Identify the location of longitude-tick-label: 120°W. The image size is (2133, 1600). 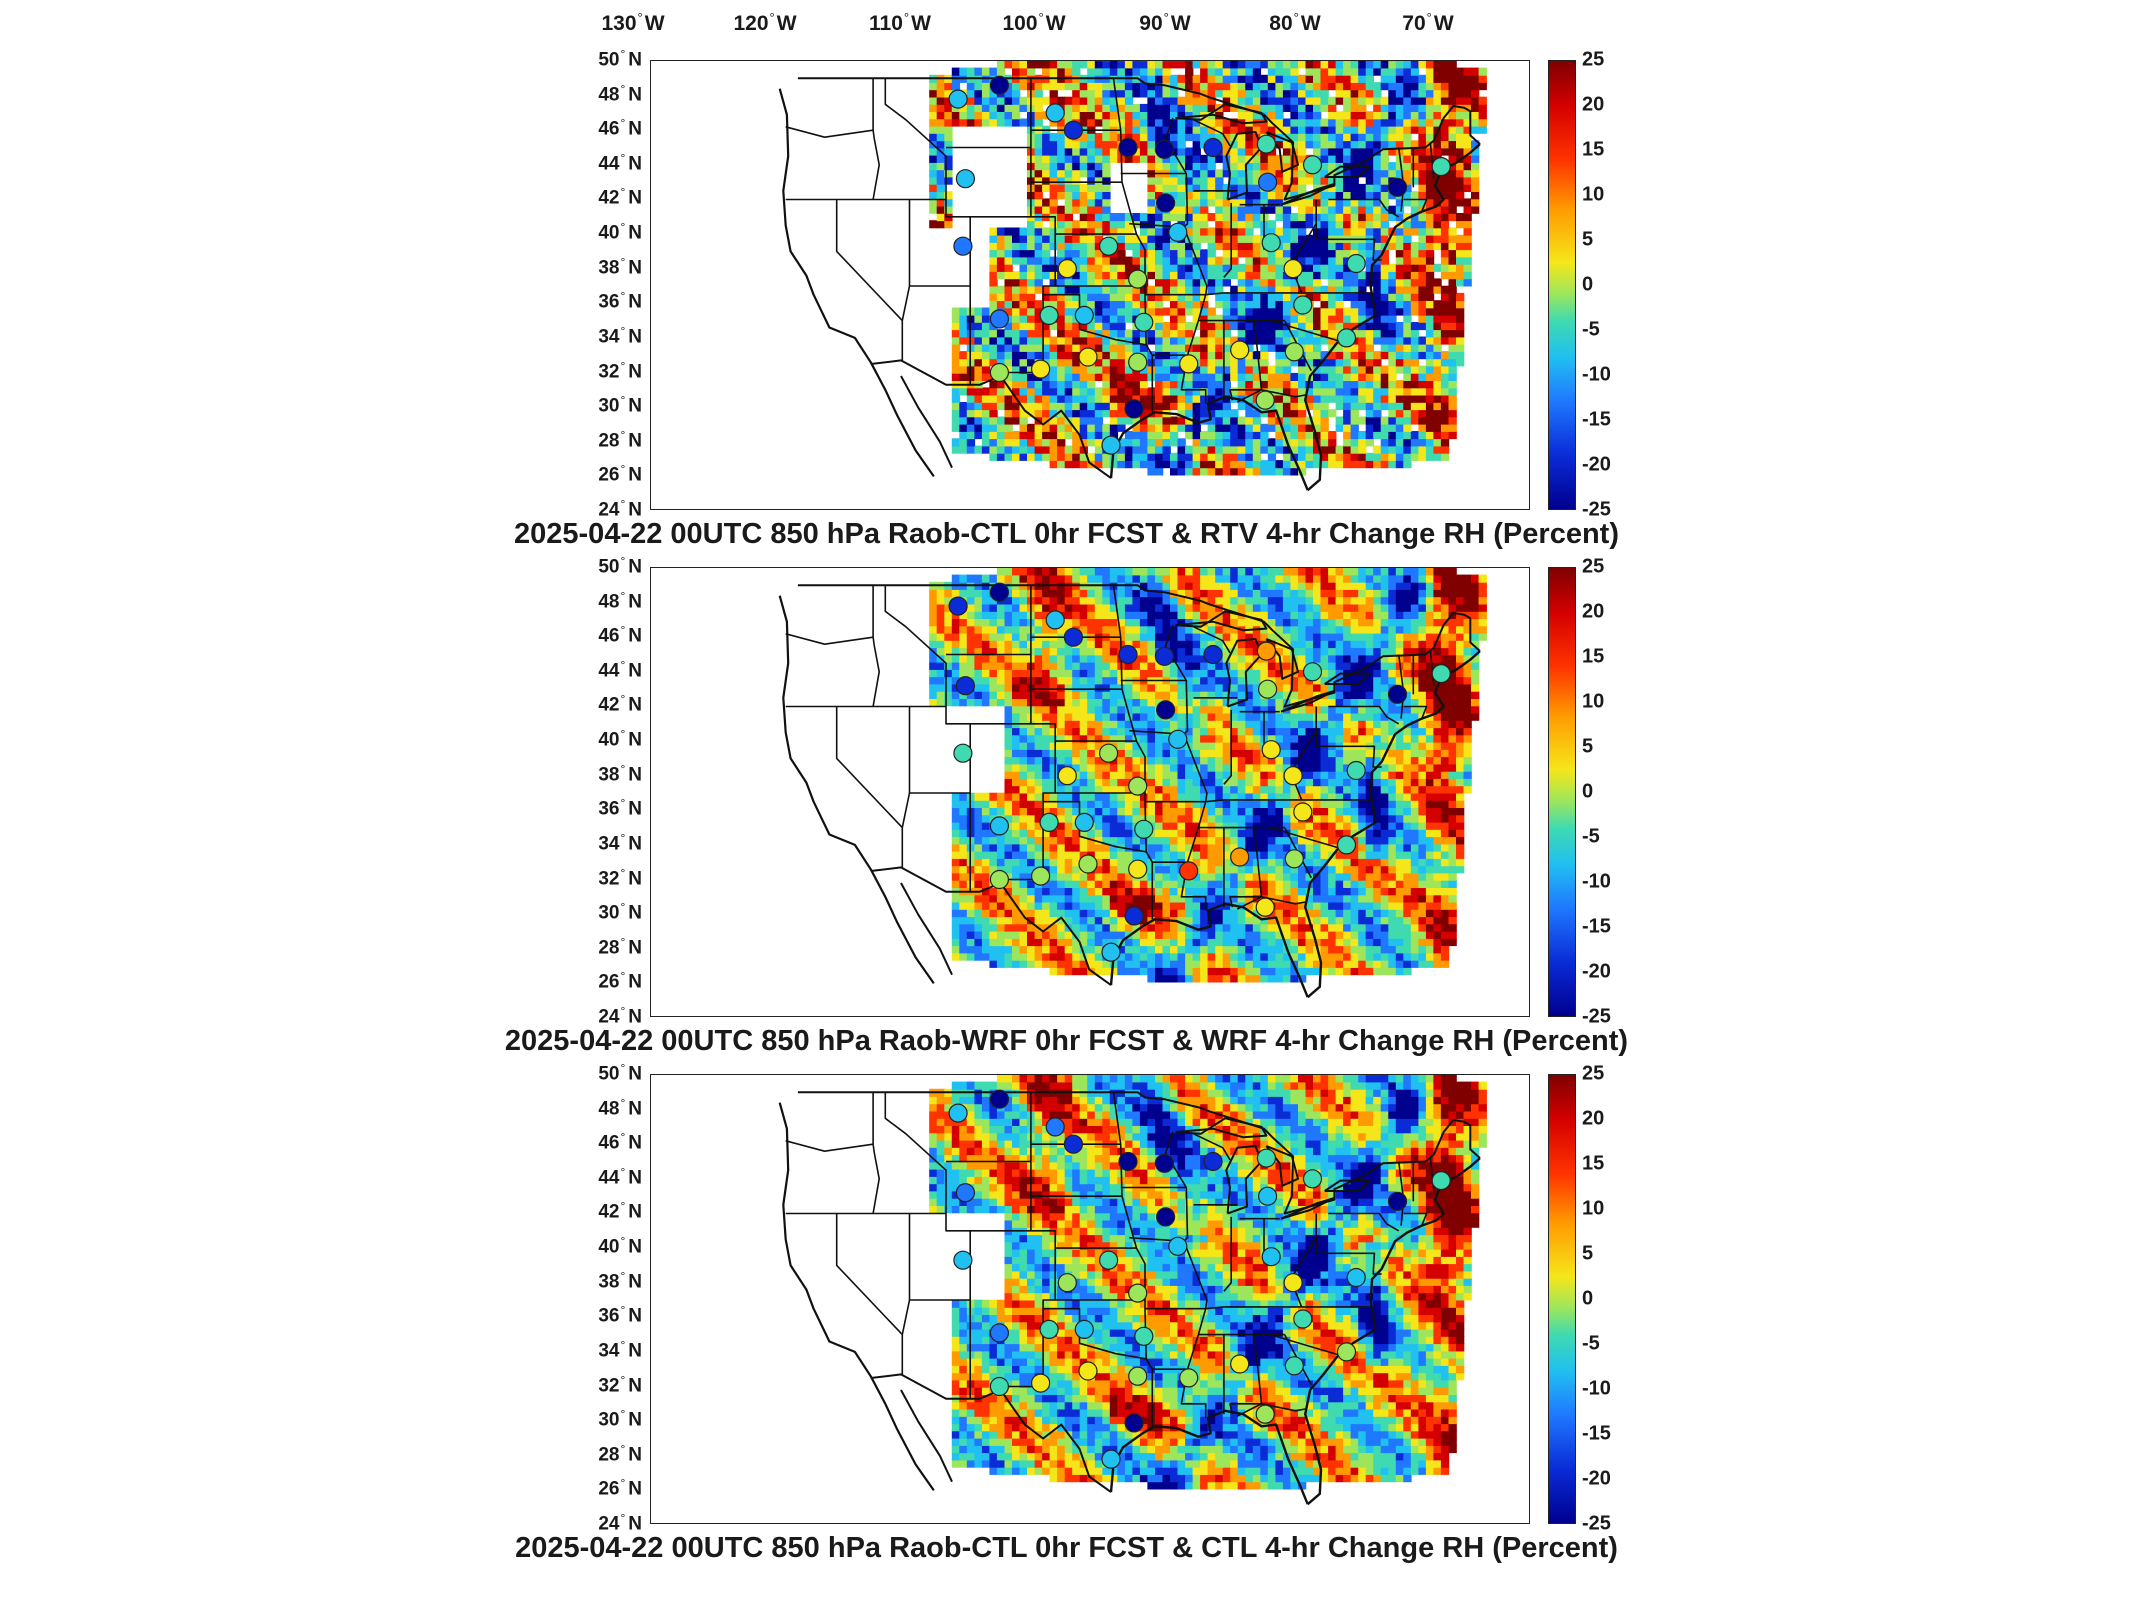
(765, 22).